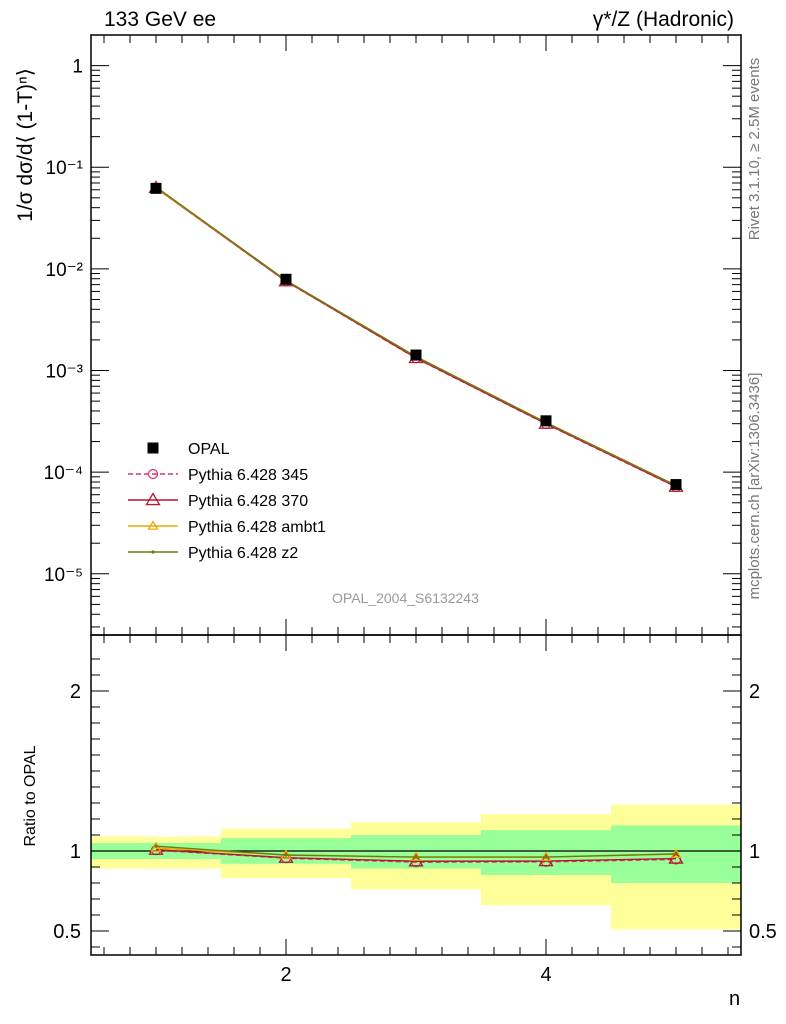 The width and height of the screenshot is (786, 1024). I want to click on left-title: 133 GeV ee, so click(160, 19).